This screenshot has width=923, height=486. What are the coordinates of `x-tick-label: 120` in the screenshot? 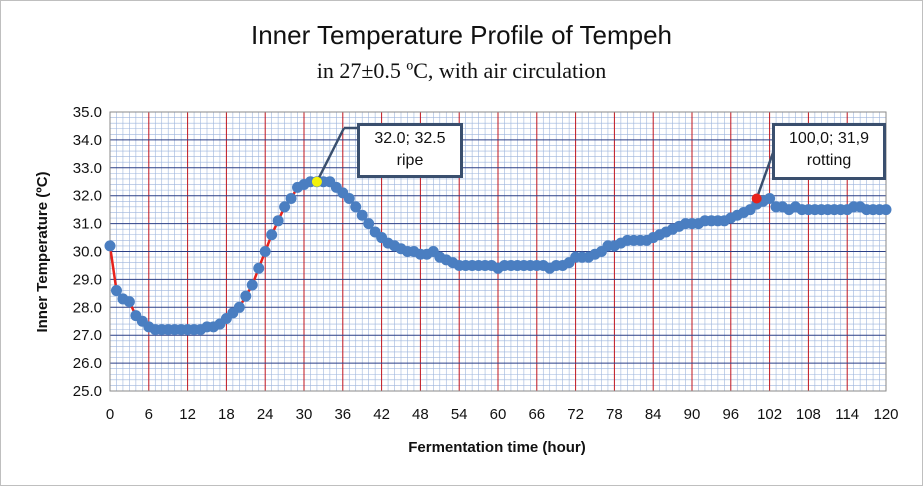 It's located at (885, 414).